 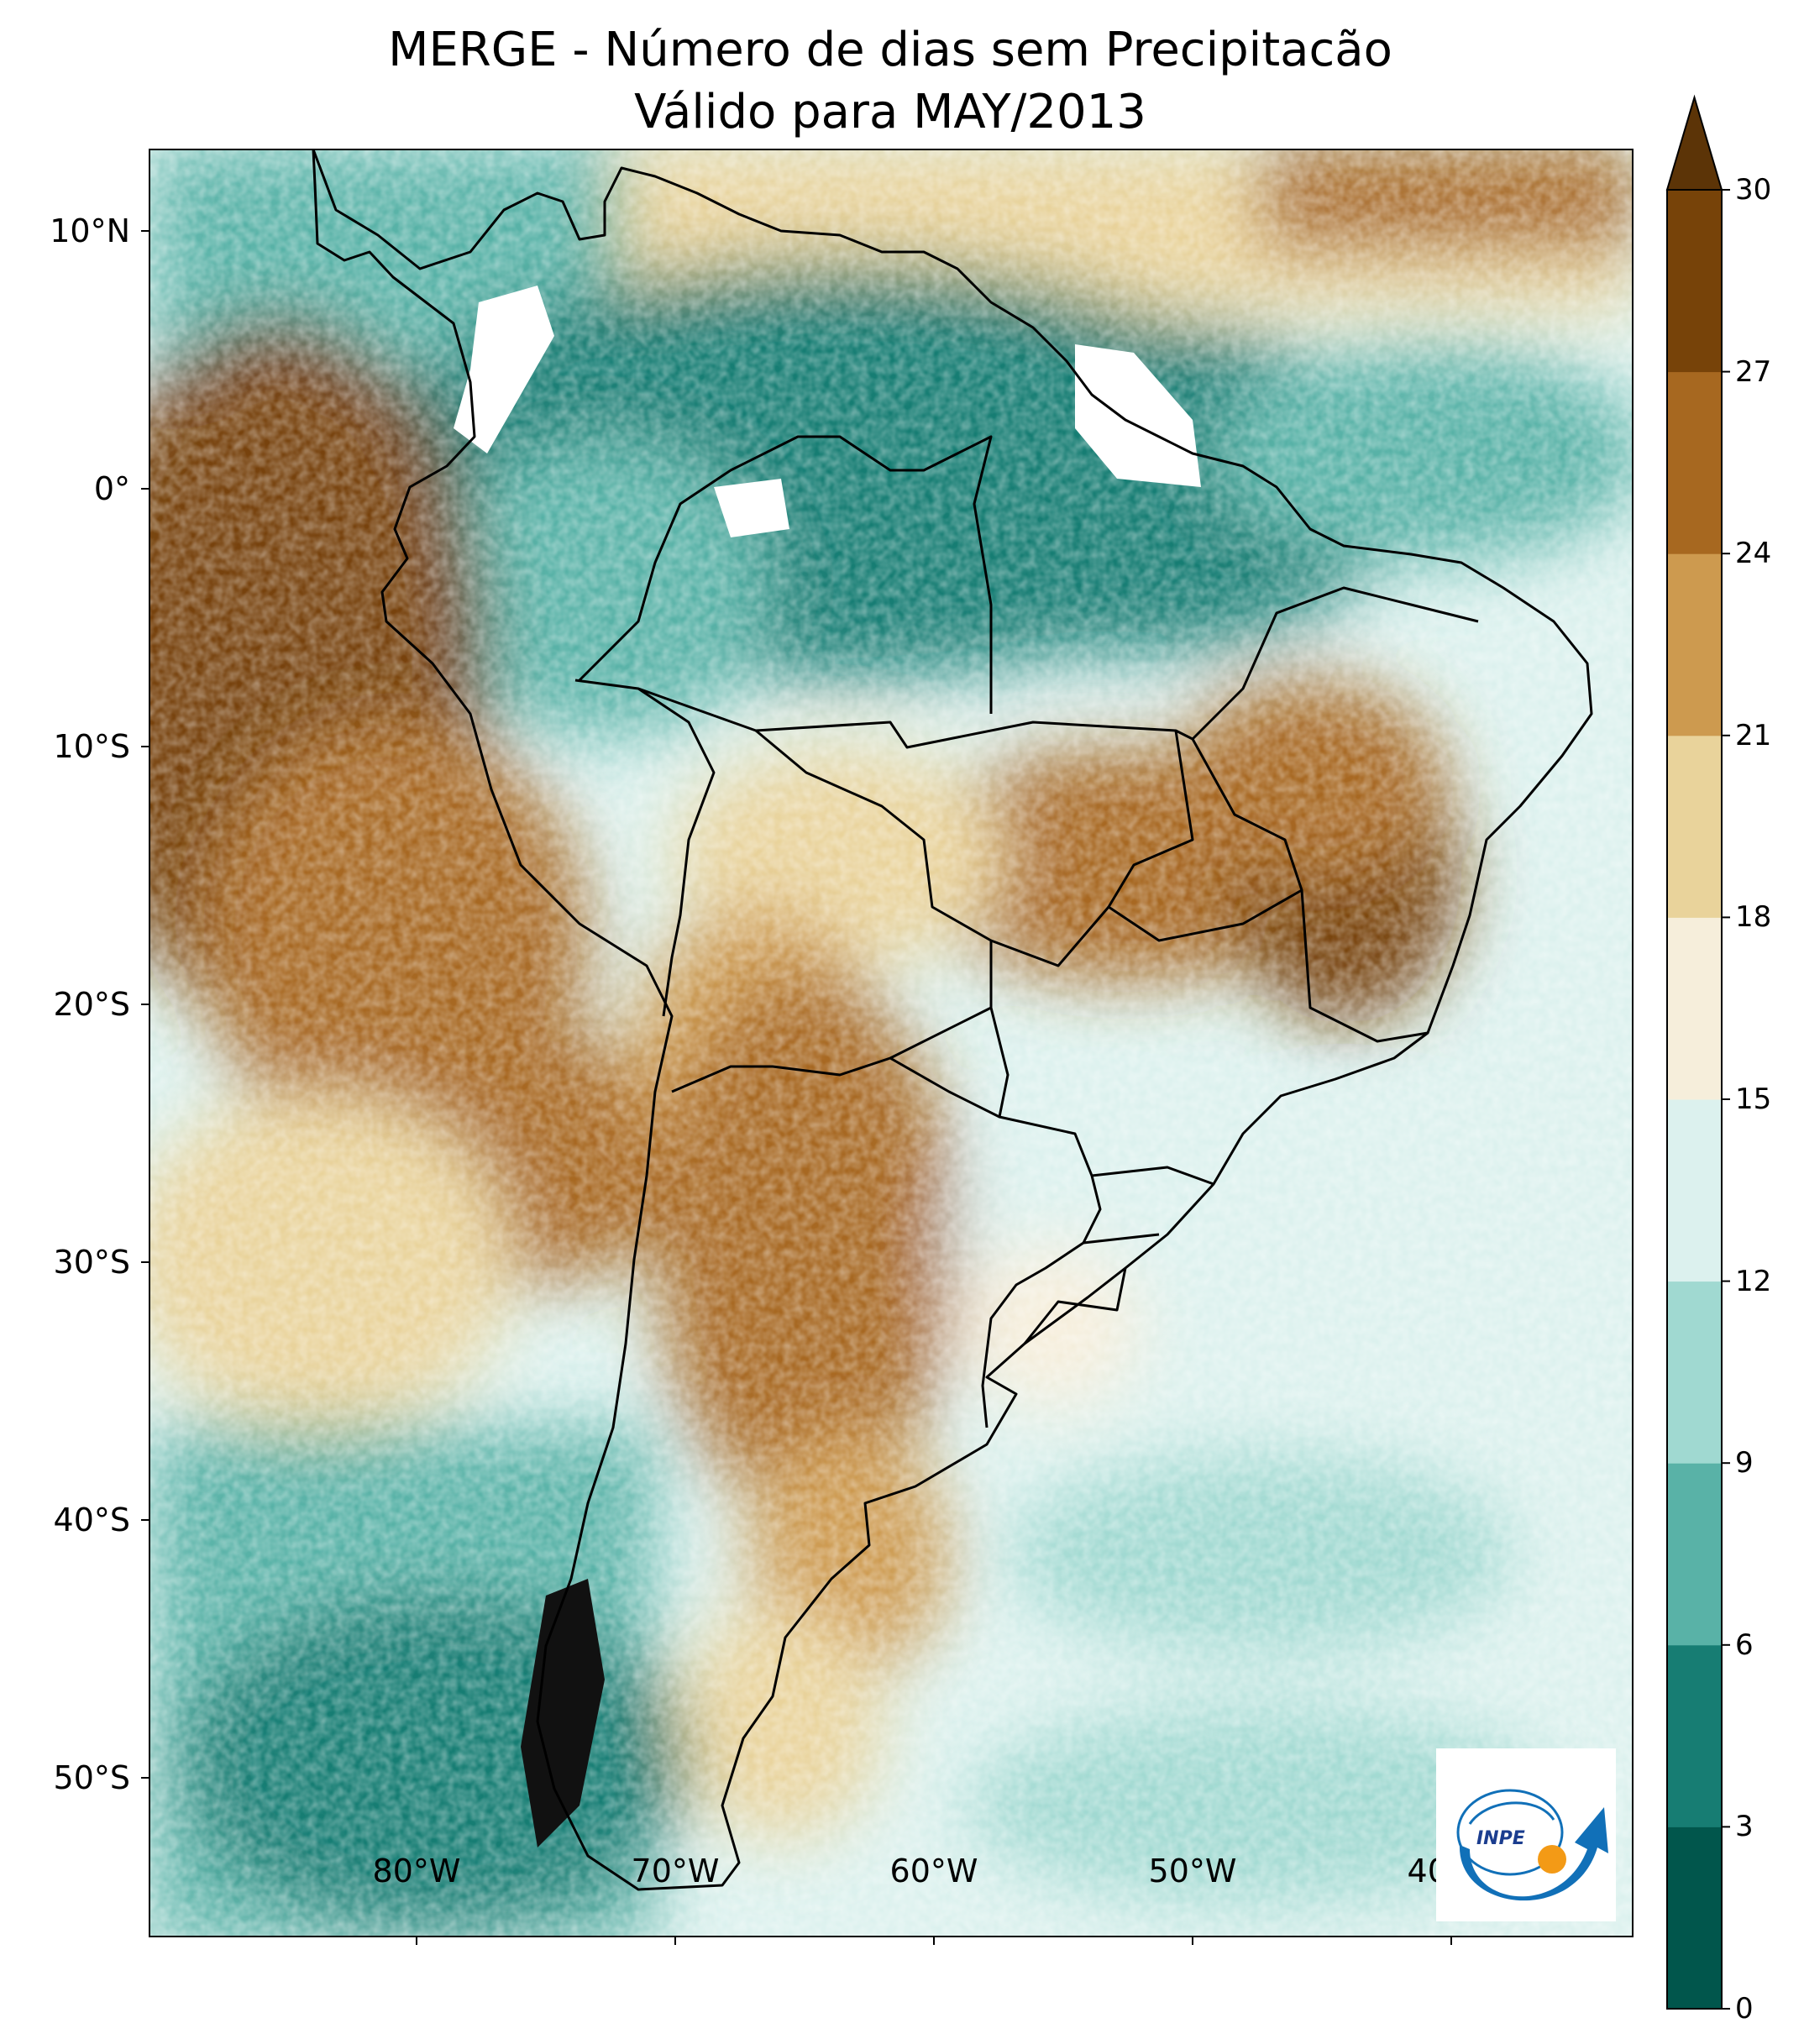 What do you see at coordinates (890, 112) in the screenshot?
I see `map-subtitle: Válido para MAY/2013` at bounding box center [890, 112].